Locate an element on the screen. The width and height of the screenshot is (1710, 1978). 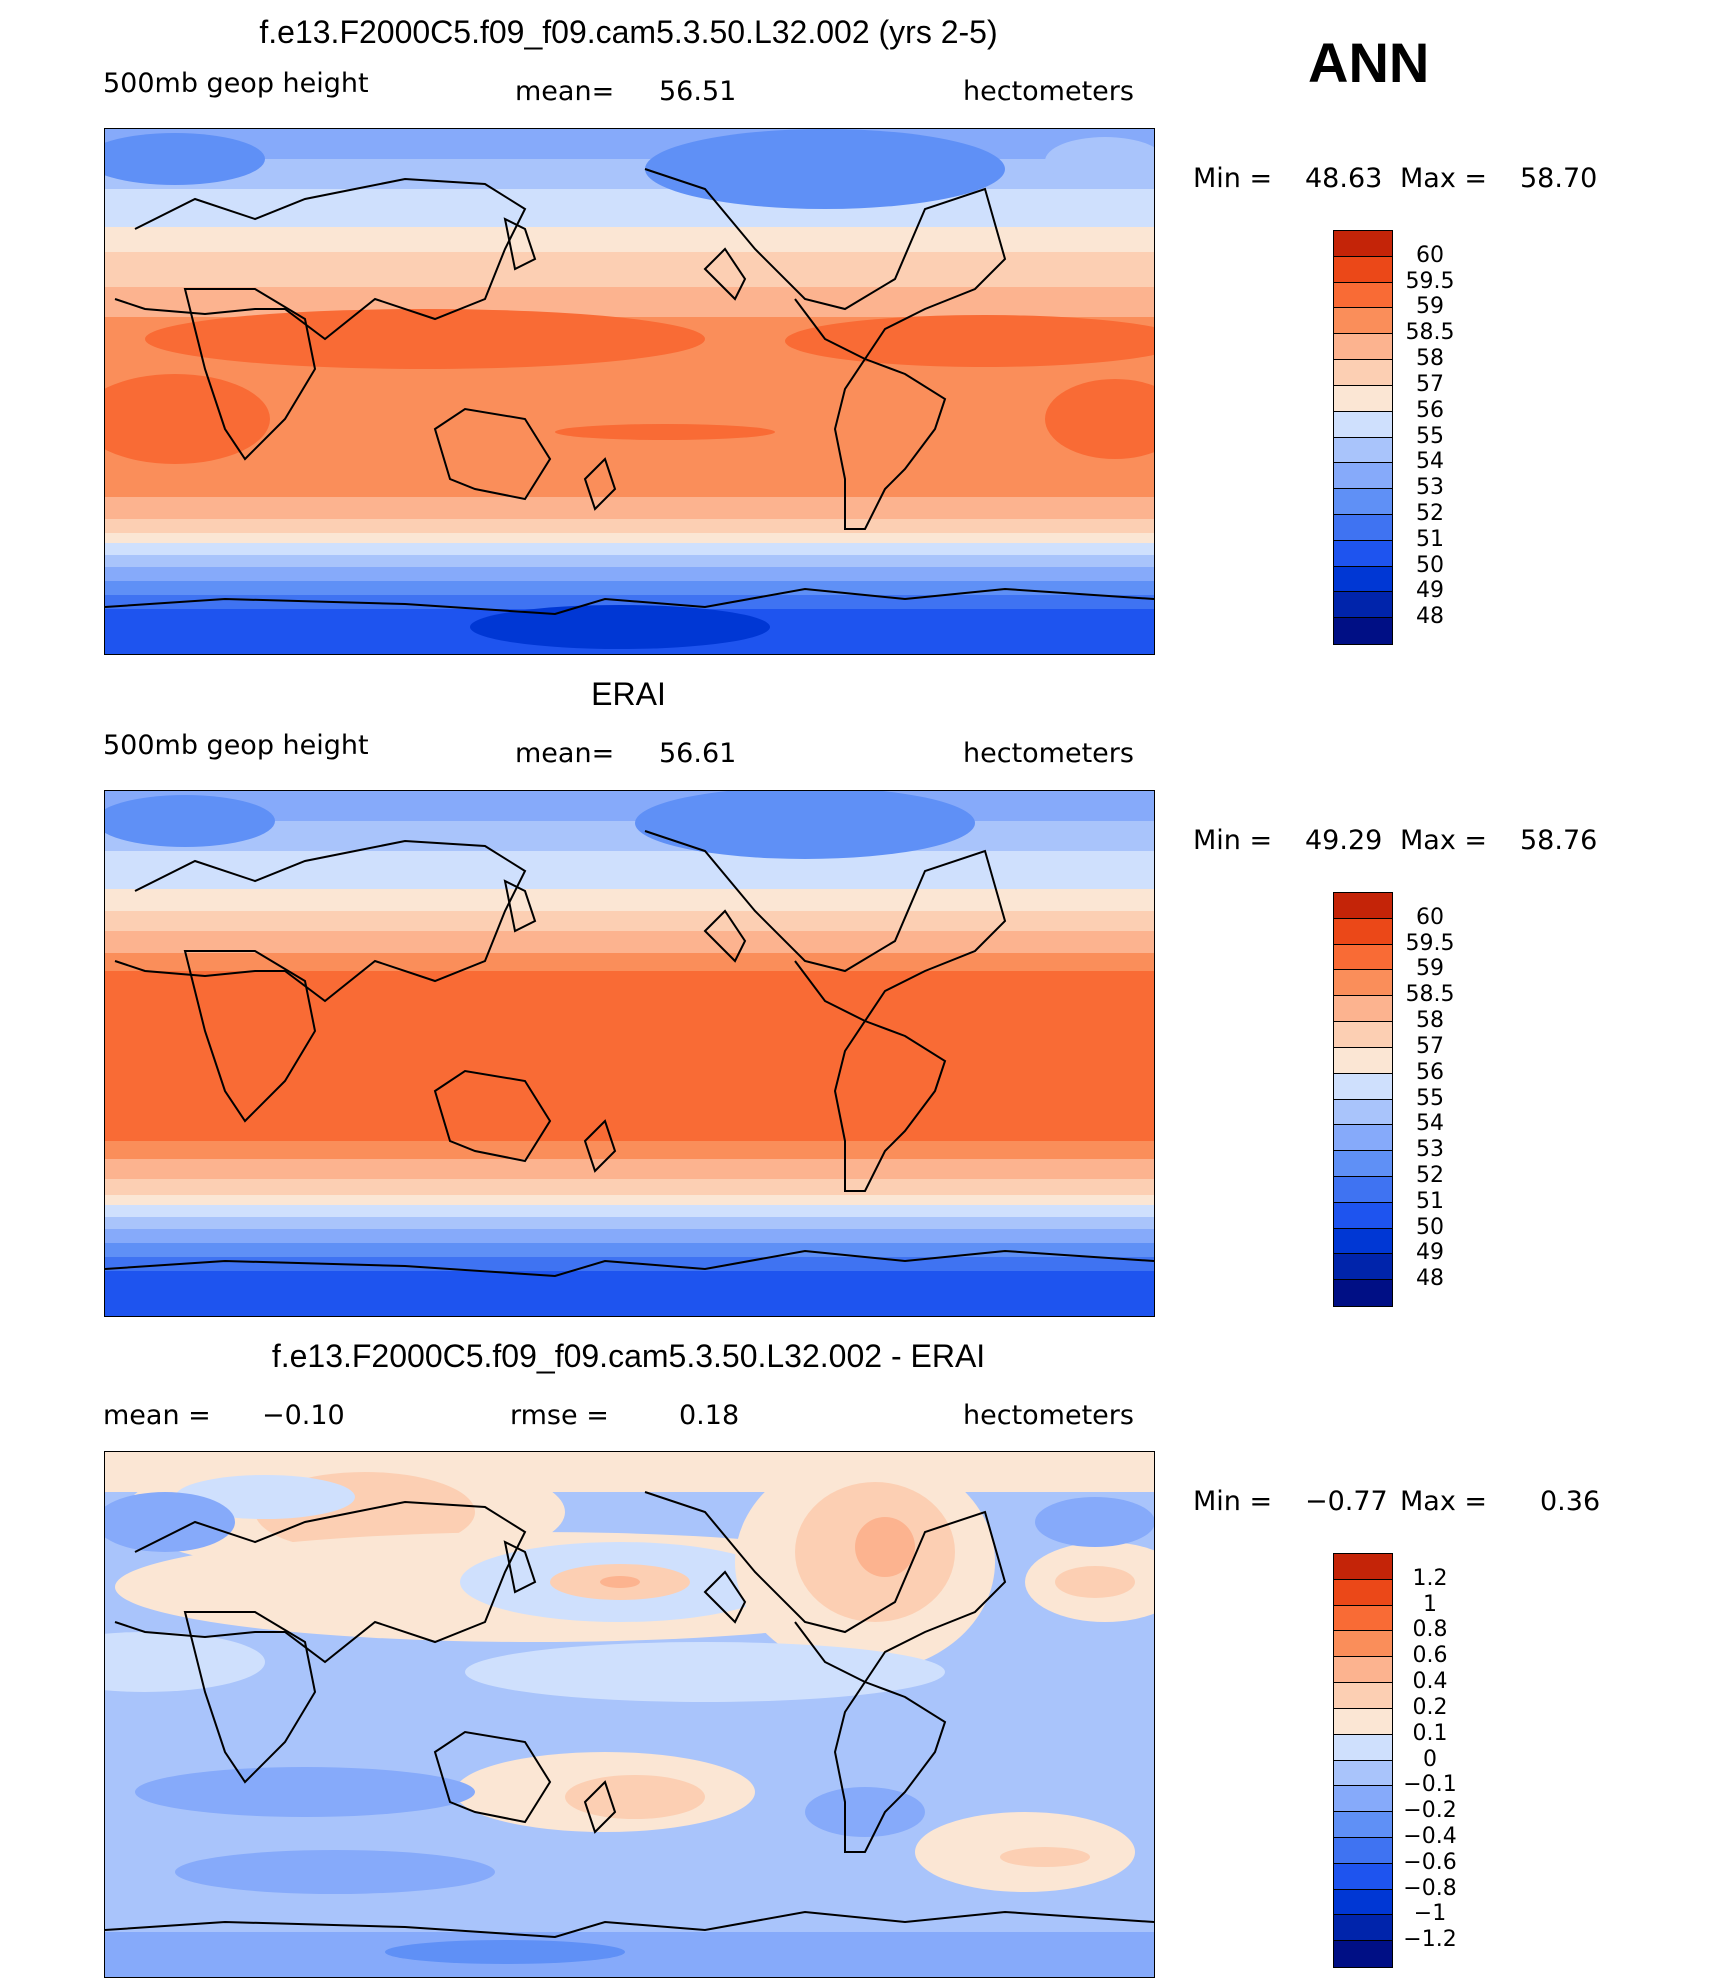
colorbar-tick-label: 0.8 is located at coordinates (1430, 1630).